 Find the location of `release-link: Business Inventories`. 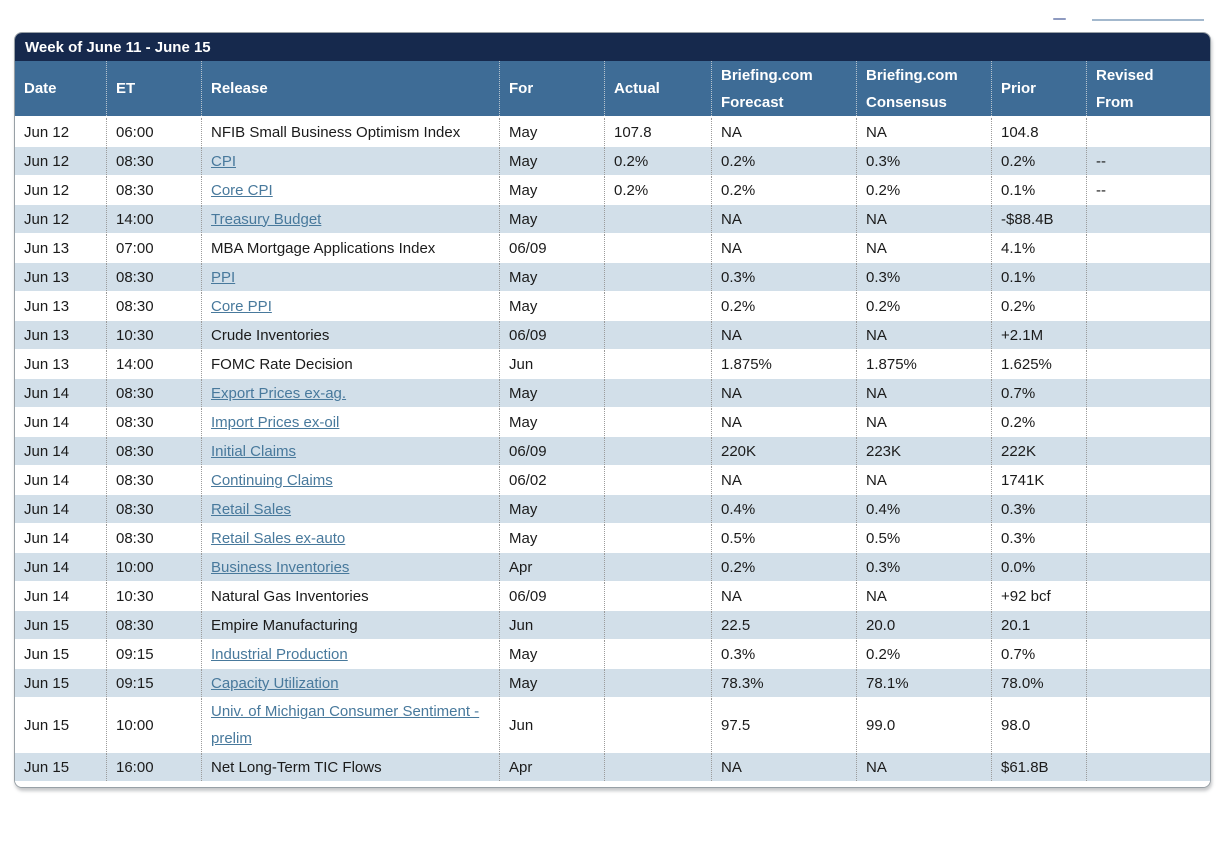

release-link: Business Inventories is located at coordinates (280, 567).